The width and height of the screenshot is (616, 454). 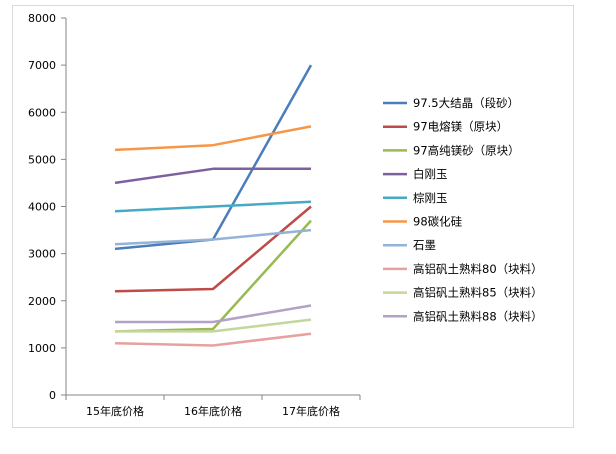 I want to click on legend-label: 高铝矾土熟料88（块料）, so click(x=478, y=316).